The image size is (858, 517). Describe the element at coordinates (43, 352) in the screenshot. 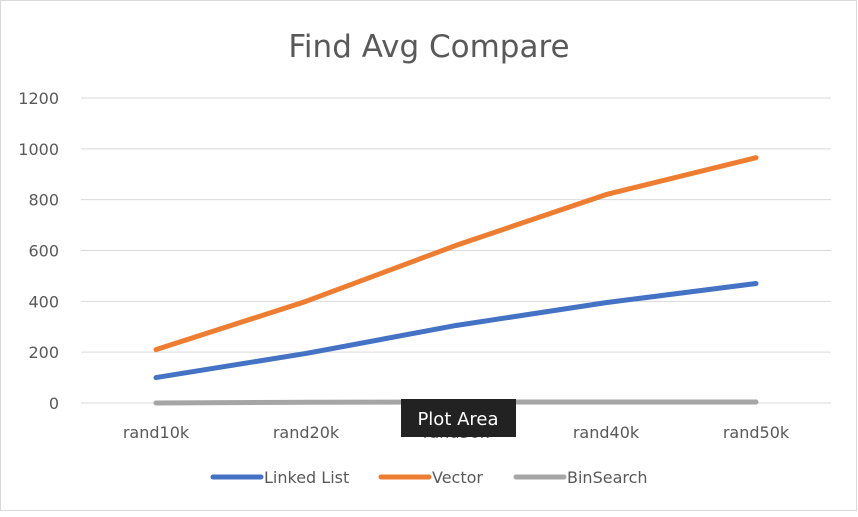

I see `y-tick-label: 200` at that location.